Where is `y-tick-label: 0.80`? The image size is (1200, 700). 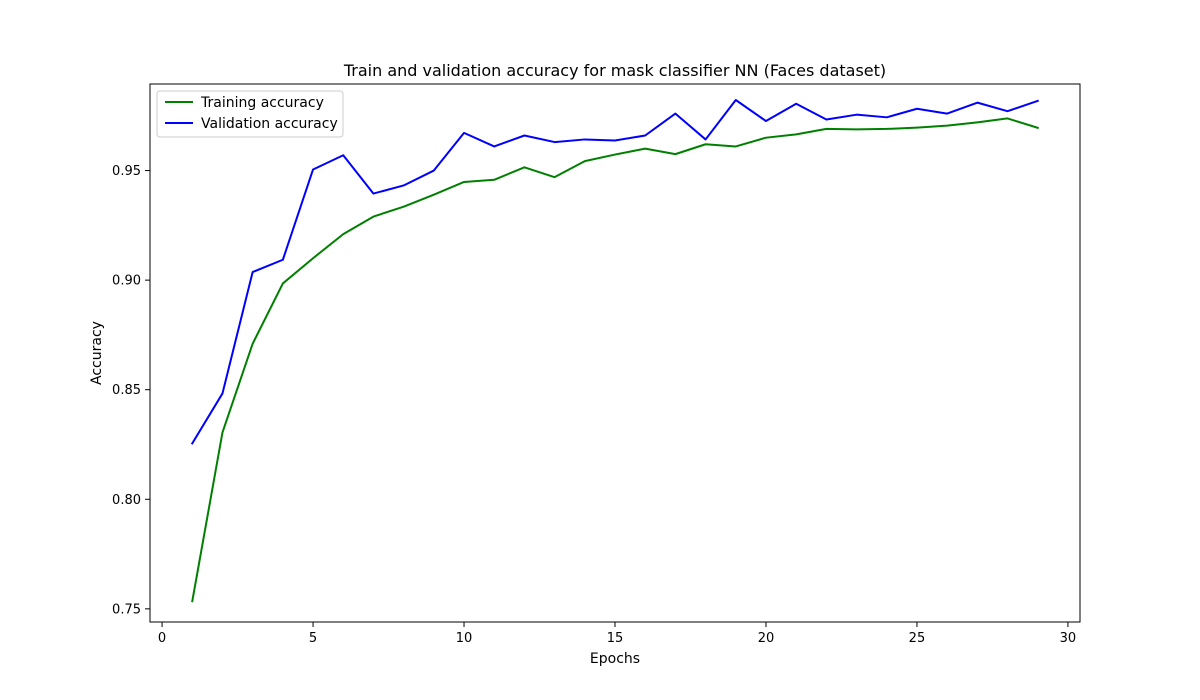
y-tick-label: 0.80 is located at coordinates (126, 500).